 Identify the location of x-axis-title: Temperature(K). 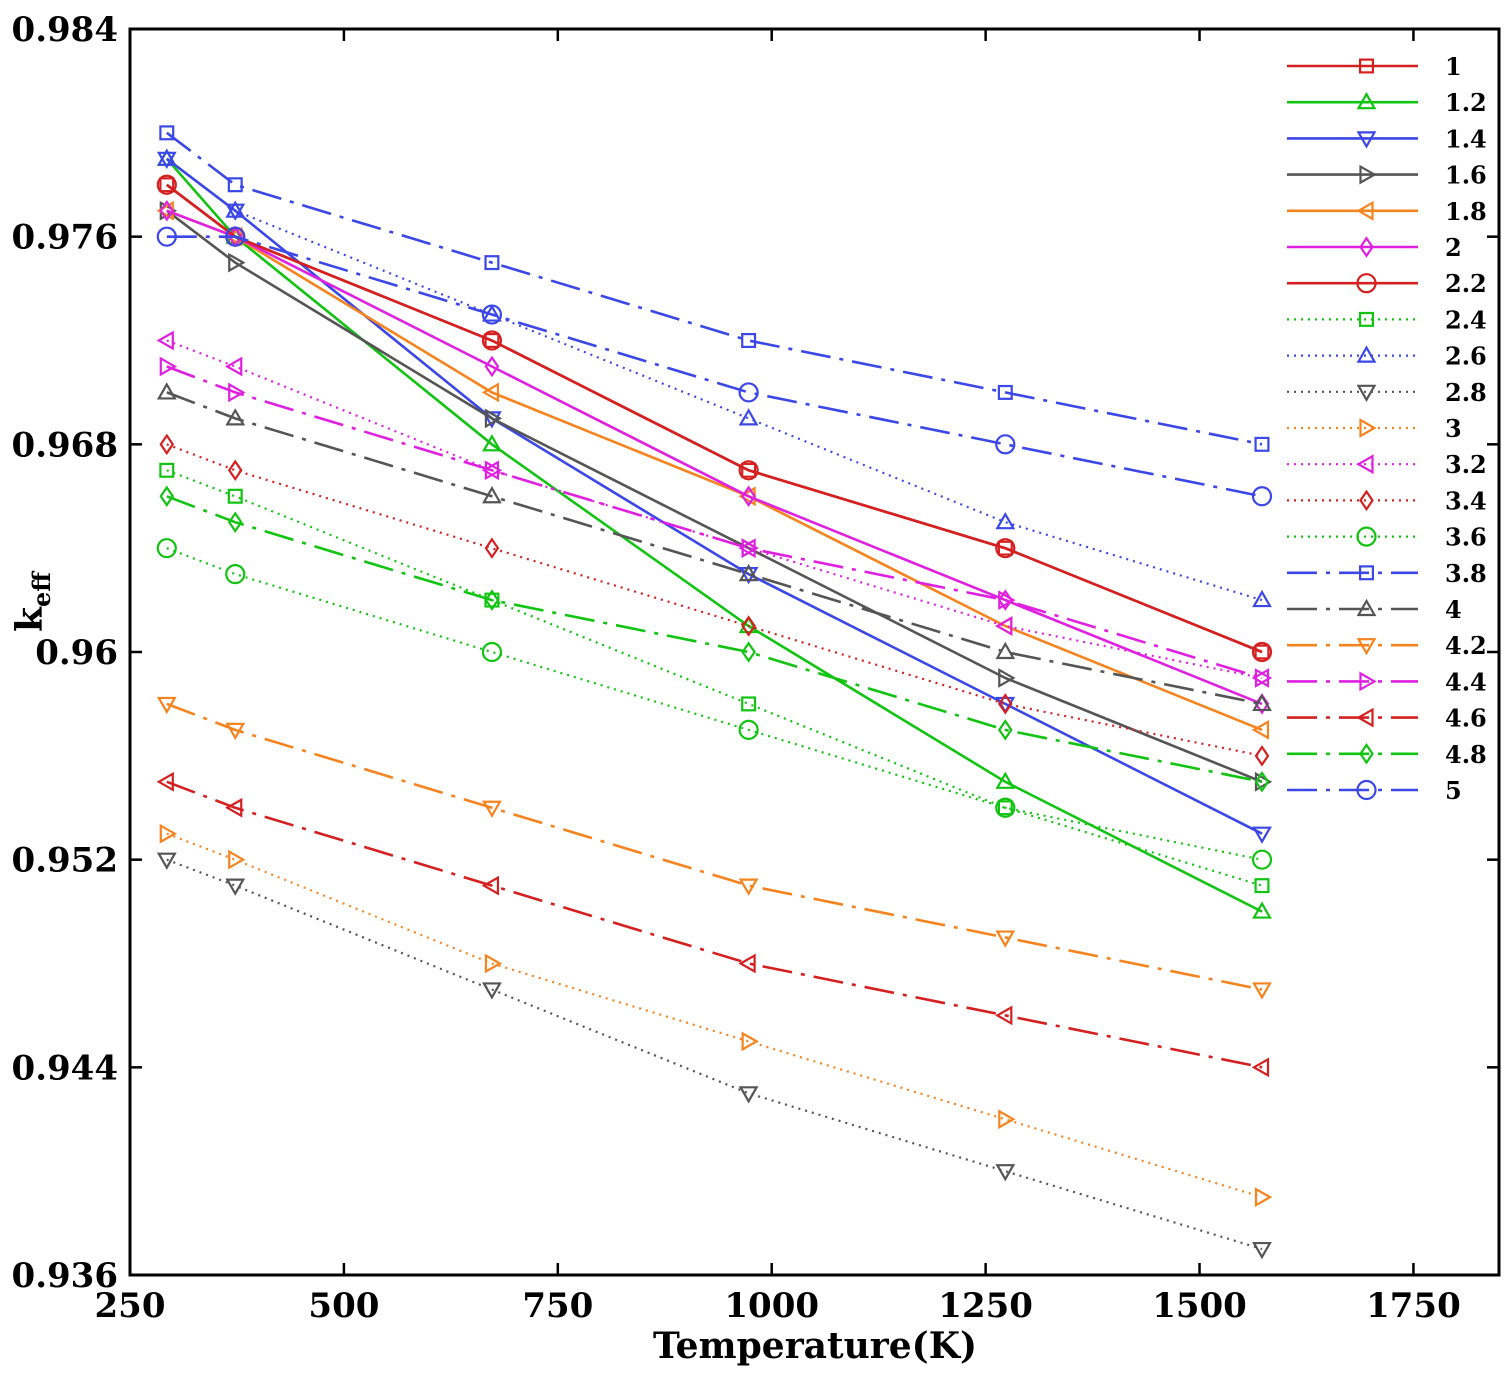
(815, 1346).